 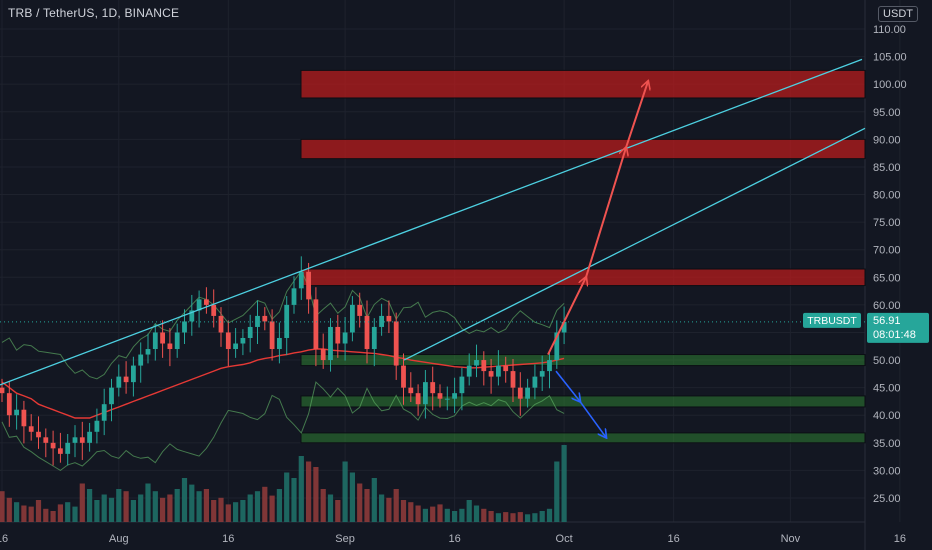 What do you see at coordinates (887, 196) in the screenshot?
I see `price-tick-label: 80.00` at bounding box center [887, 196].